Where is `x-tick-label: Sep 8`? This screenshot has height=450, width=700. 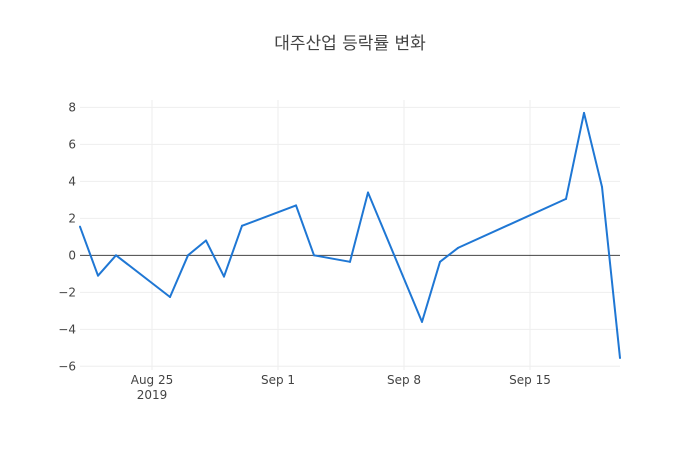
x-tick-label: Sep 8 is located at coordinates (404, 380).